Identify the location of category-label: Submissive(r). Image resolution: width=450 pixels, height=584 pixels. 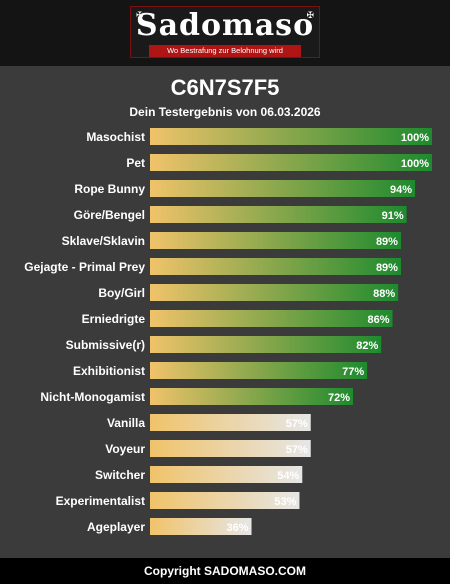
(105, 345).